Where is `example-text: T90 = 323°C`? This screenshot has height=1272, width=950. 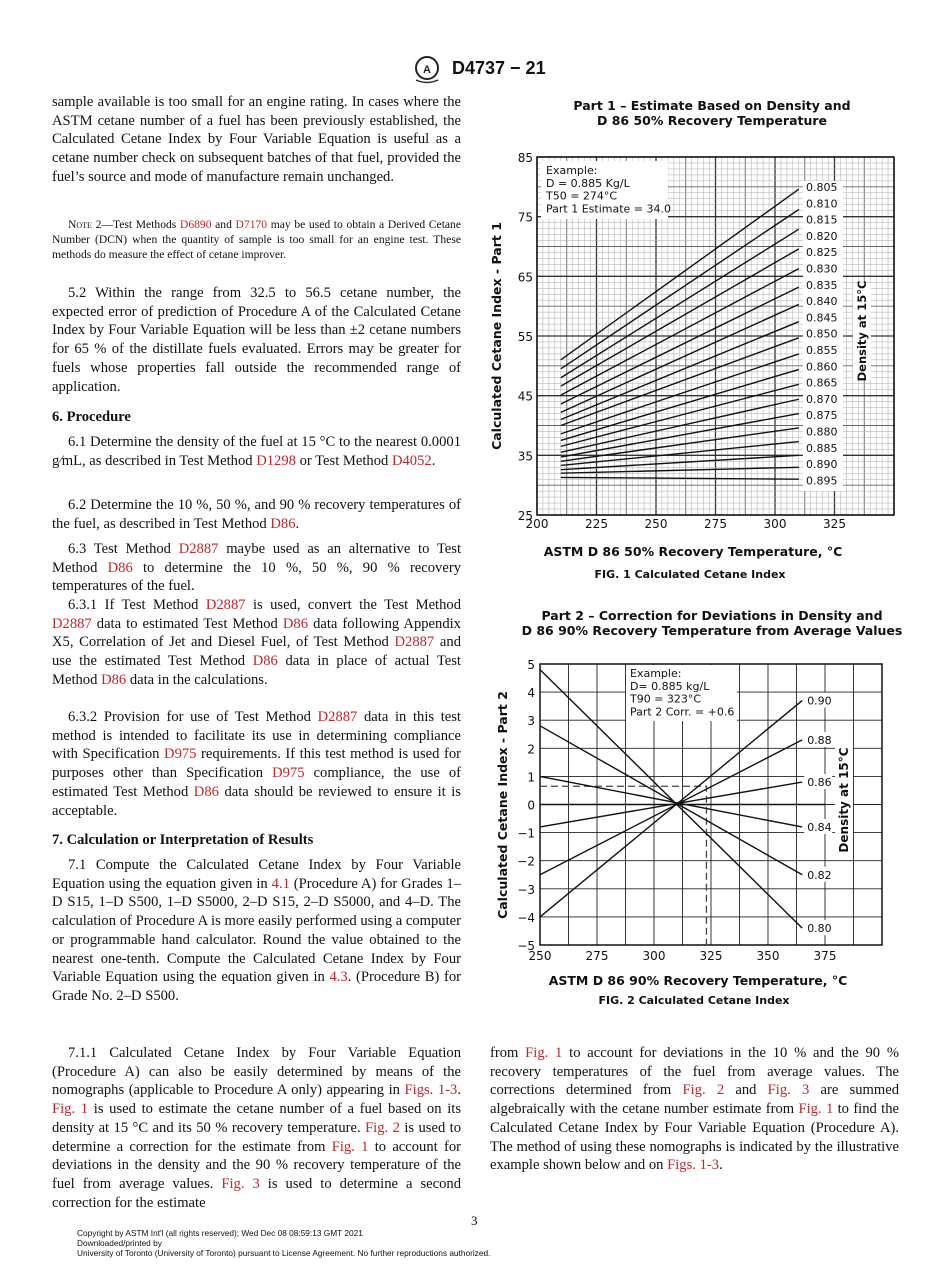 example-text: T90 = 323°C is located at coordinates (665, 699).